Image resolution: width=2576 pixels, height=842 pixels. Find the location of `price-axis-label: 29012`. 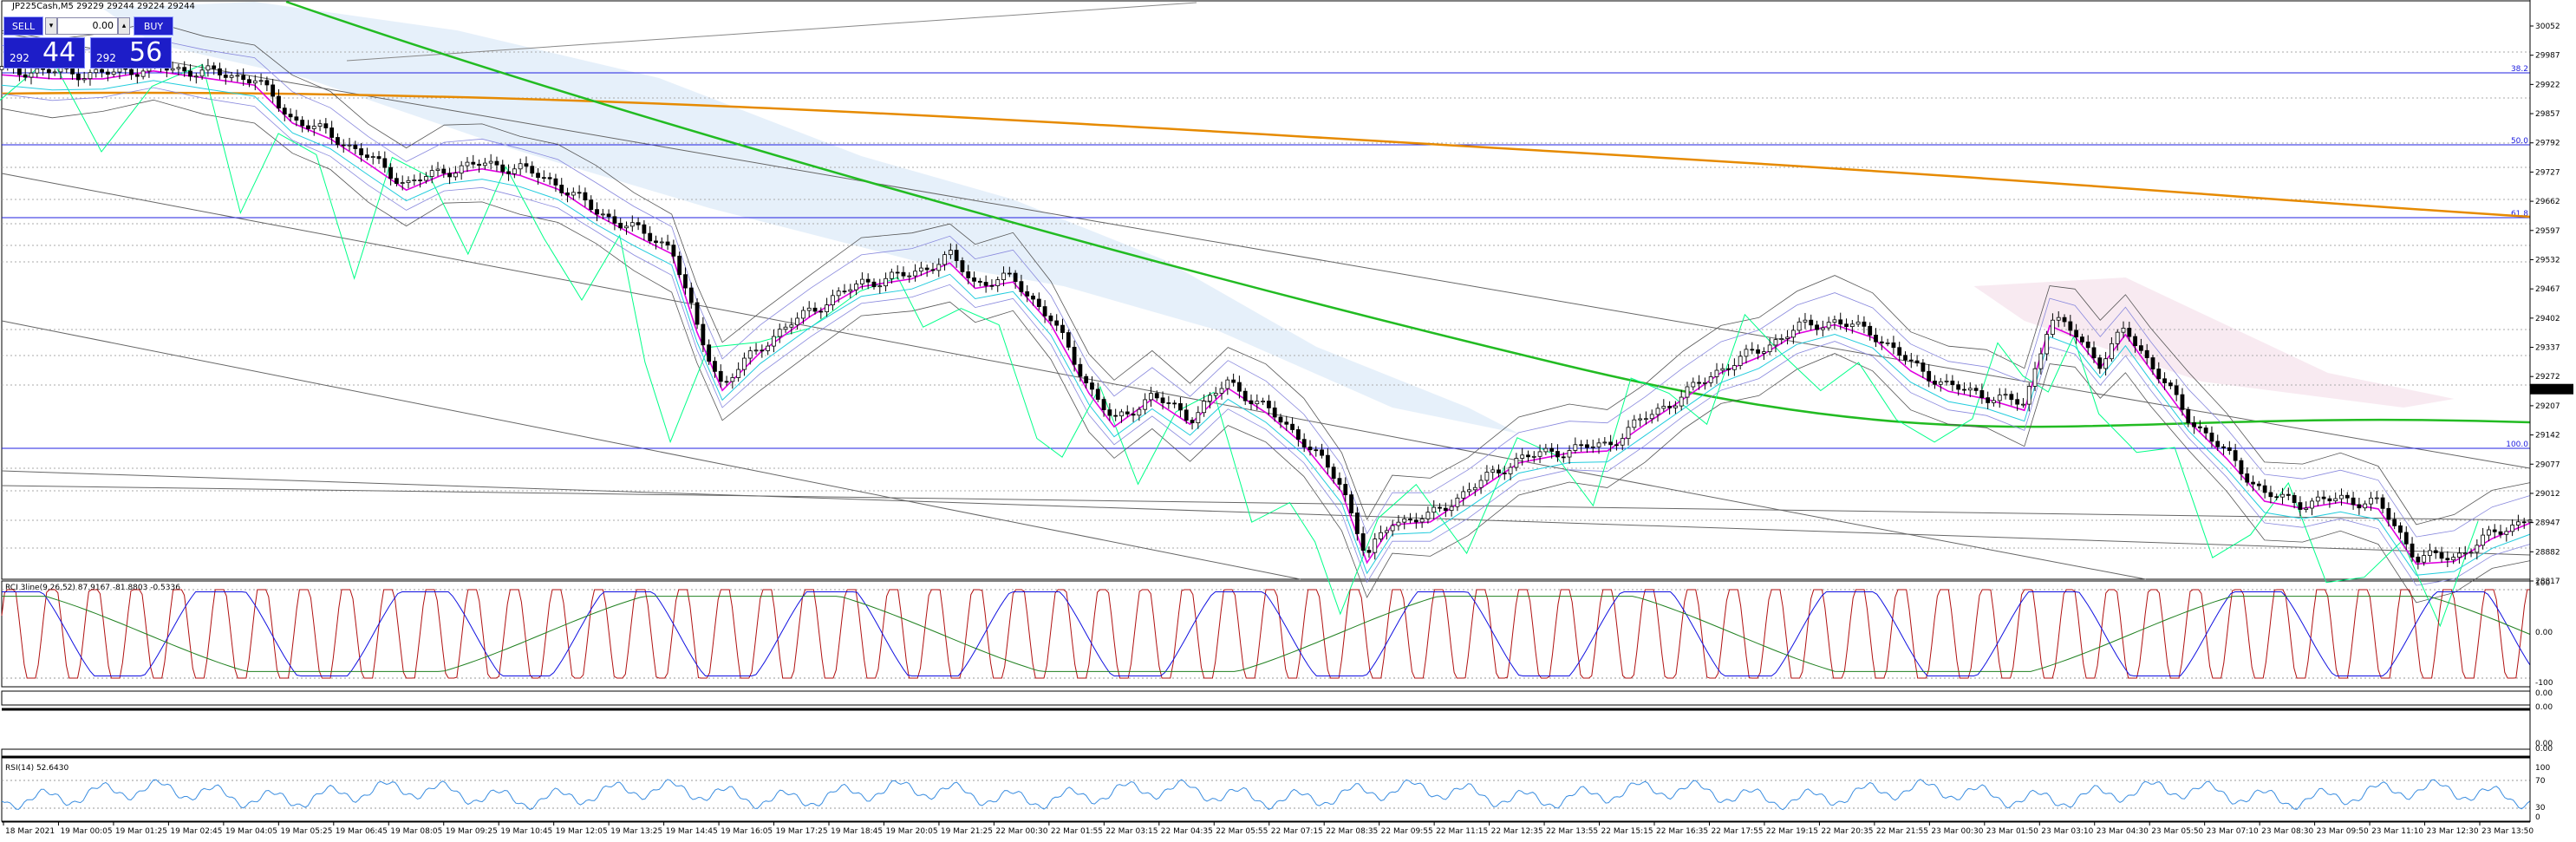

price-axis-label: 29012 is located at coordinates (2548, 494).